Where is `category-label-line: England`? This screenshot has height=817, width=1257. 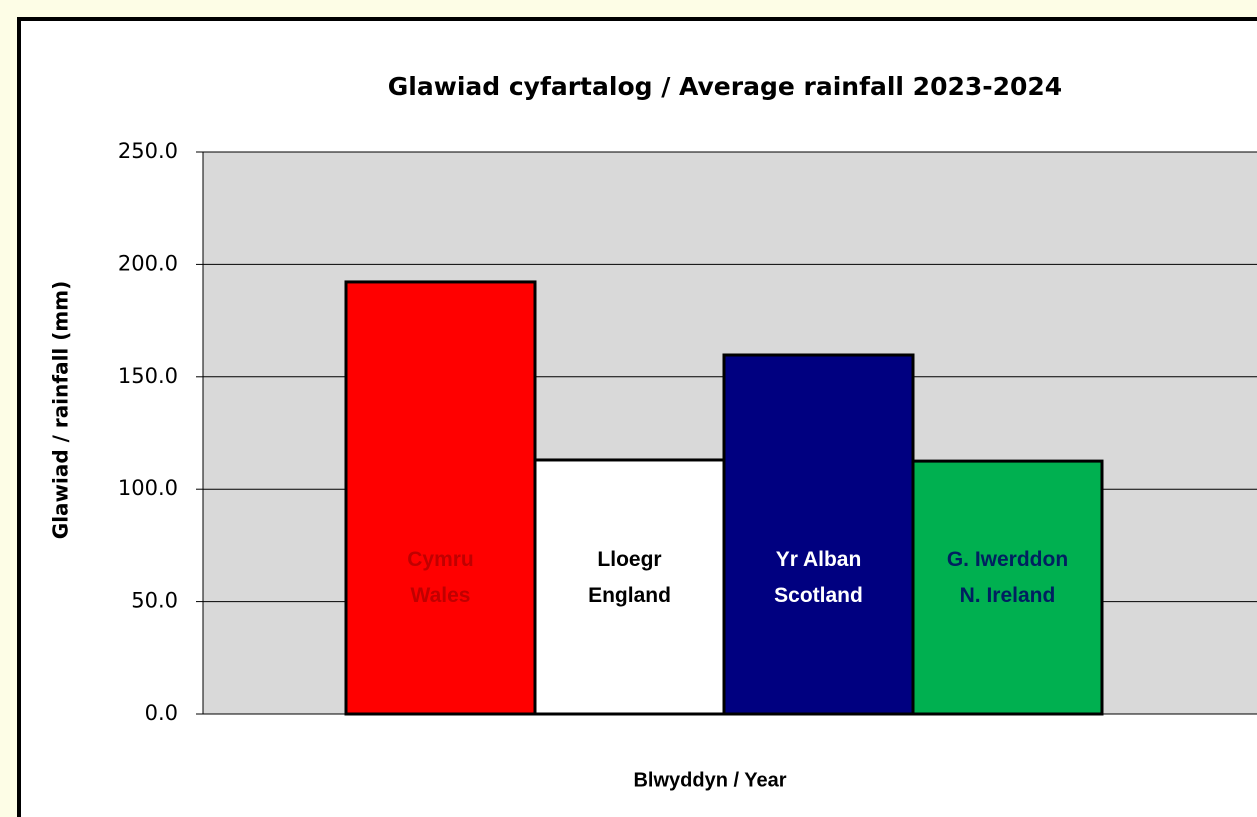
category-label-line: England is located at coordinates (629, 595).